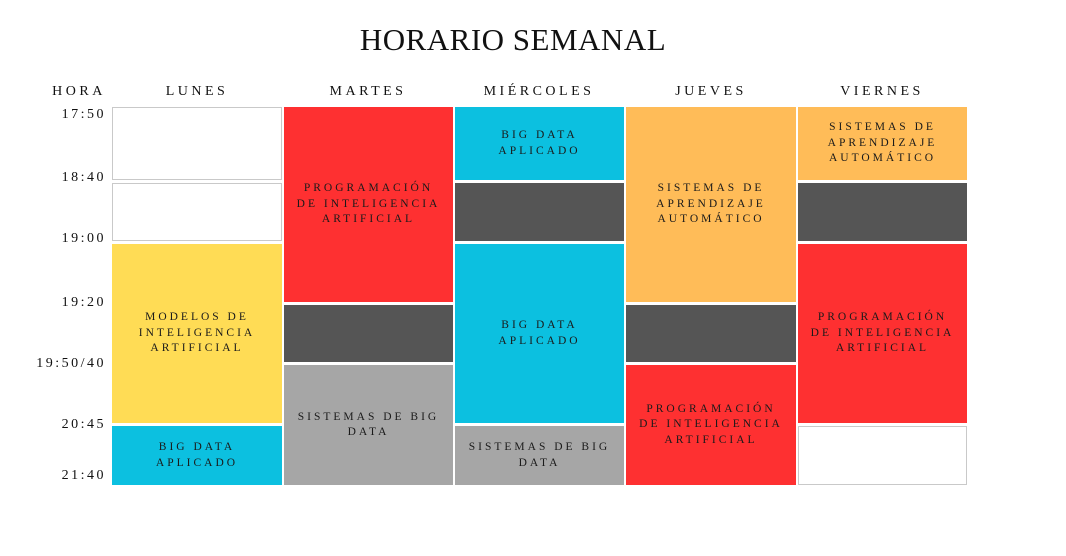 The height and width of the screenshot is (556, 1066). What do you see at coordinates (197, 333) in the screenshot?
I see `class-cell: MODELOS DE INTELIGENCIA ARTIFICIAL` at bounding box center [197, 333].